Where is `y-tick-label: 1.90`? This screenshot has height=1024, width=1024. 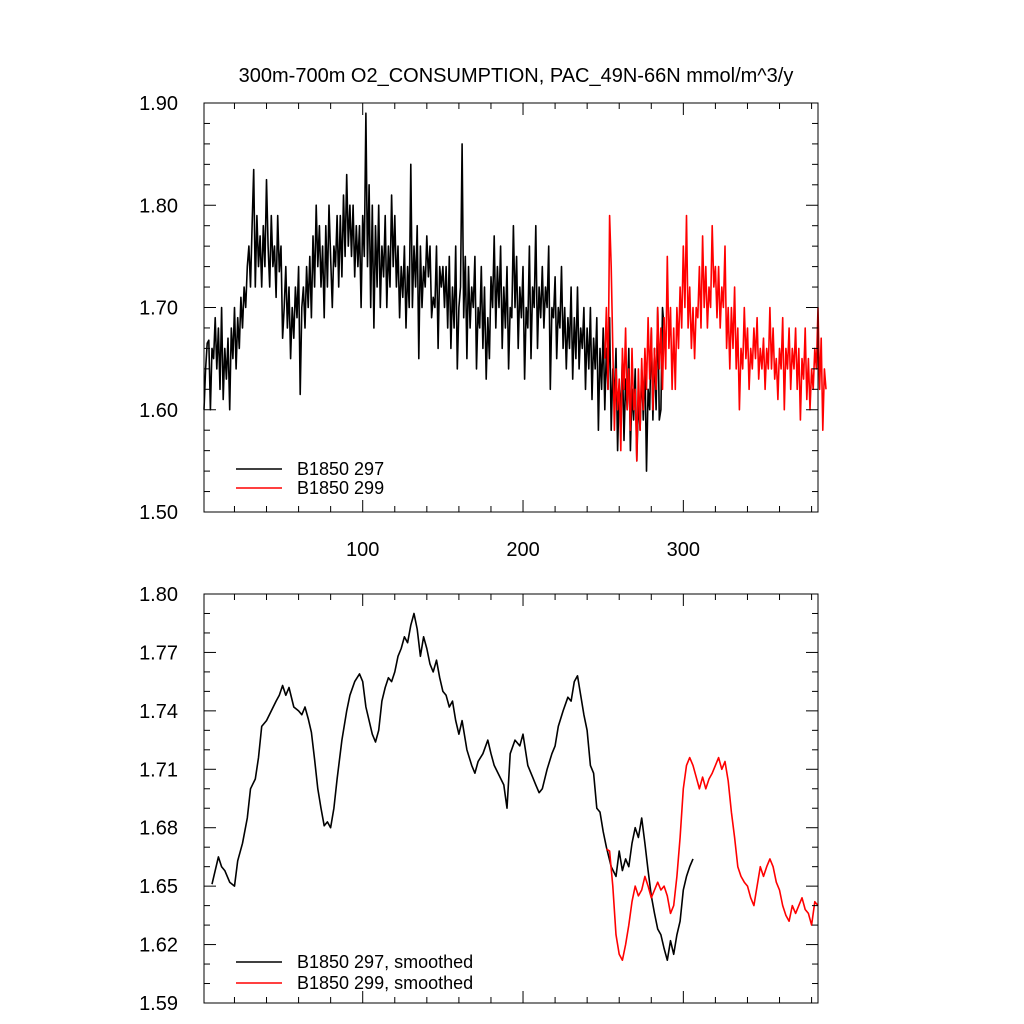
y-tick-label: 1.90 is located at coordinates (158, 104).